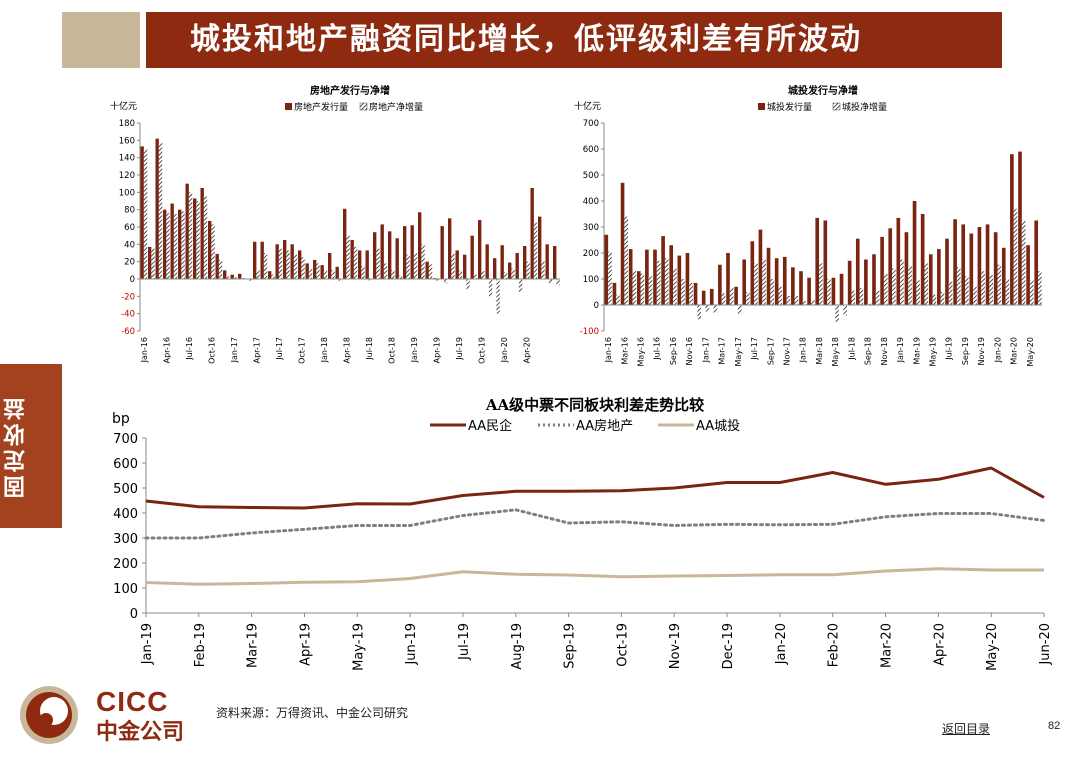 This screenshot has width=1090, height=761. What do you see at coordinates (887, 645) in the screenshot?
I see `x-tick-label: Mar-20` at bounding box center [887, 645].